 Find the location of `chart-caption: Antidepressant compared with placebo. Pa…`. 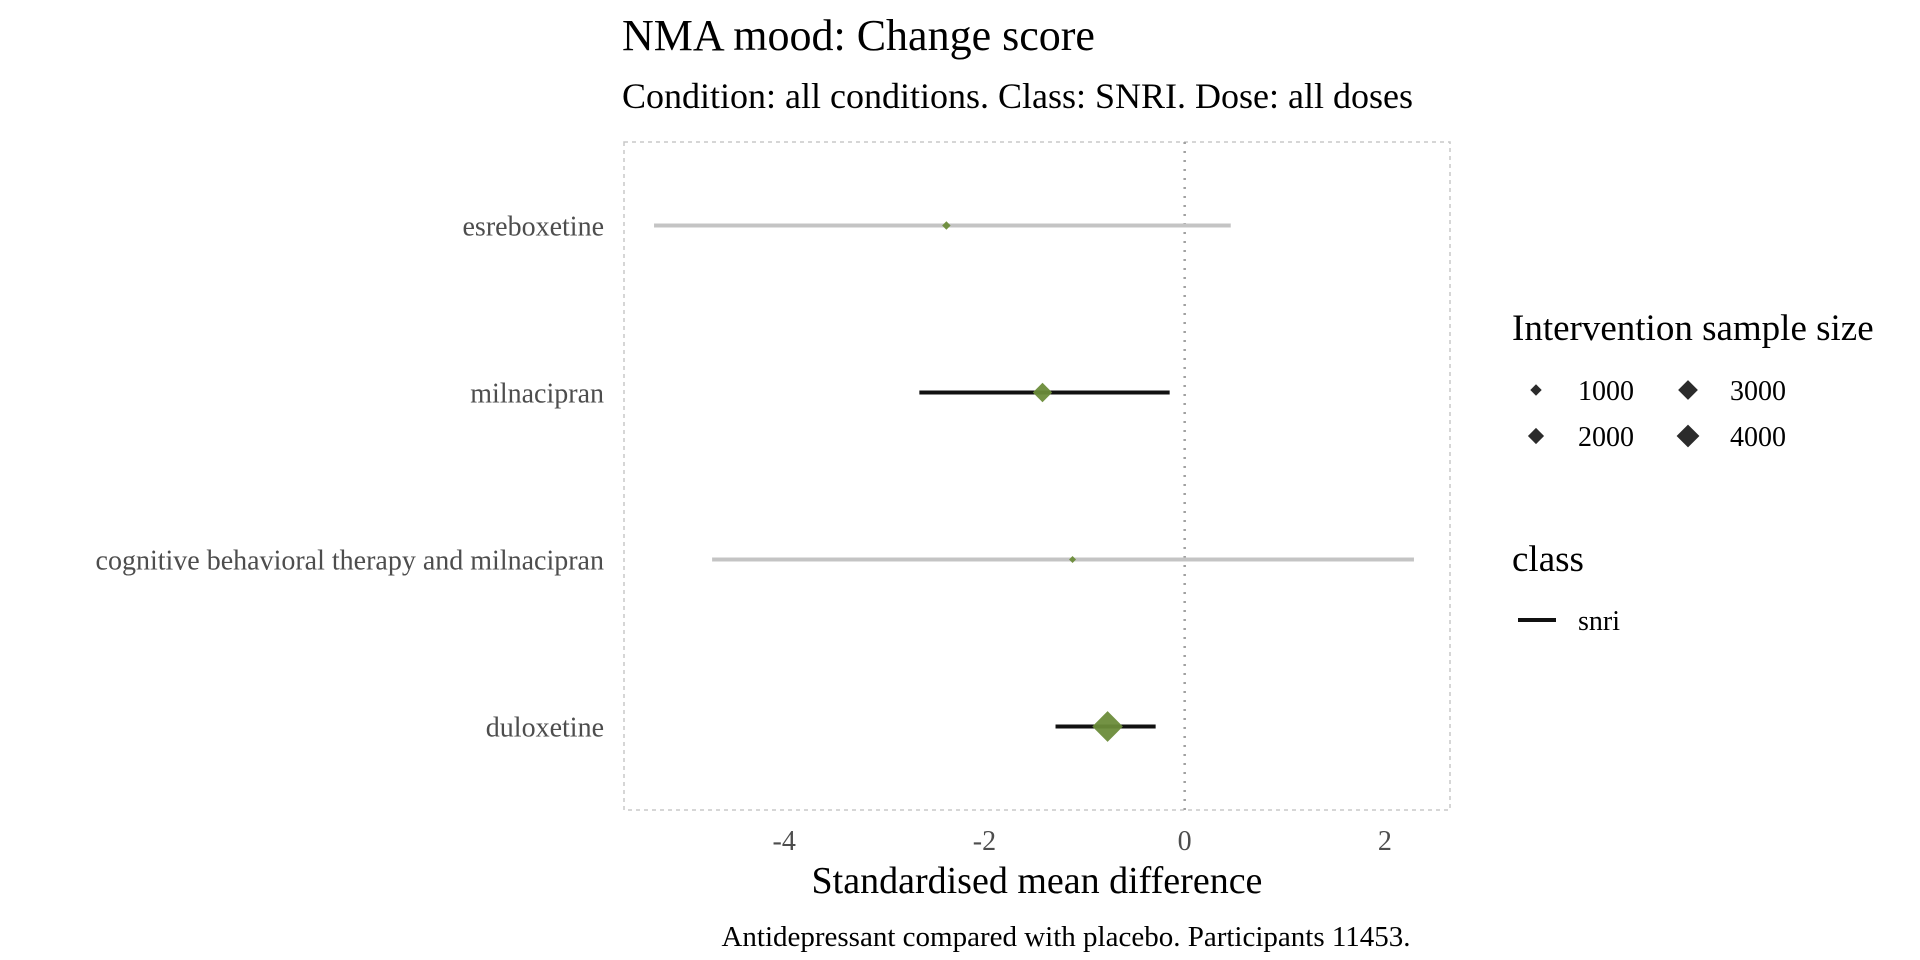

chart-caption: Antidepressant compared with placebo. Pa… is located at coordinates (1065, 937).